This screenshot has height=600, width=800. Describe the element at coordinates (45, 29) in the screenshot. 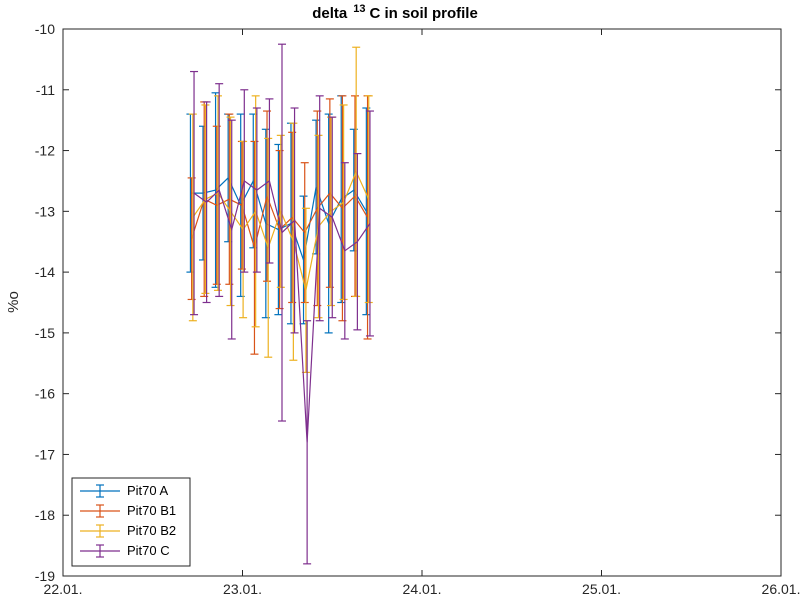

I see `y-tick-label: -10` at that location.